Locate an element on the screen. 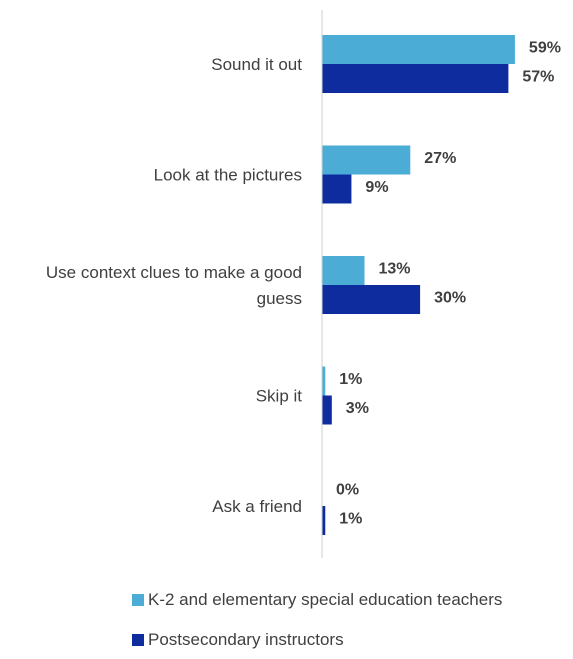 The width and height of the screenshot is (573, 659). category-group: Ask a friend 0% 1% is located at coordinates (287, 508).